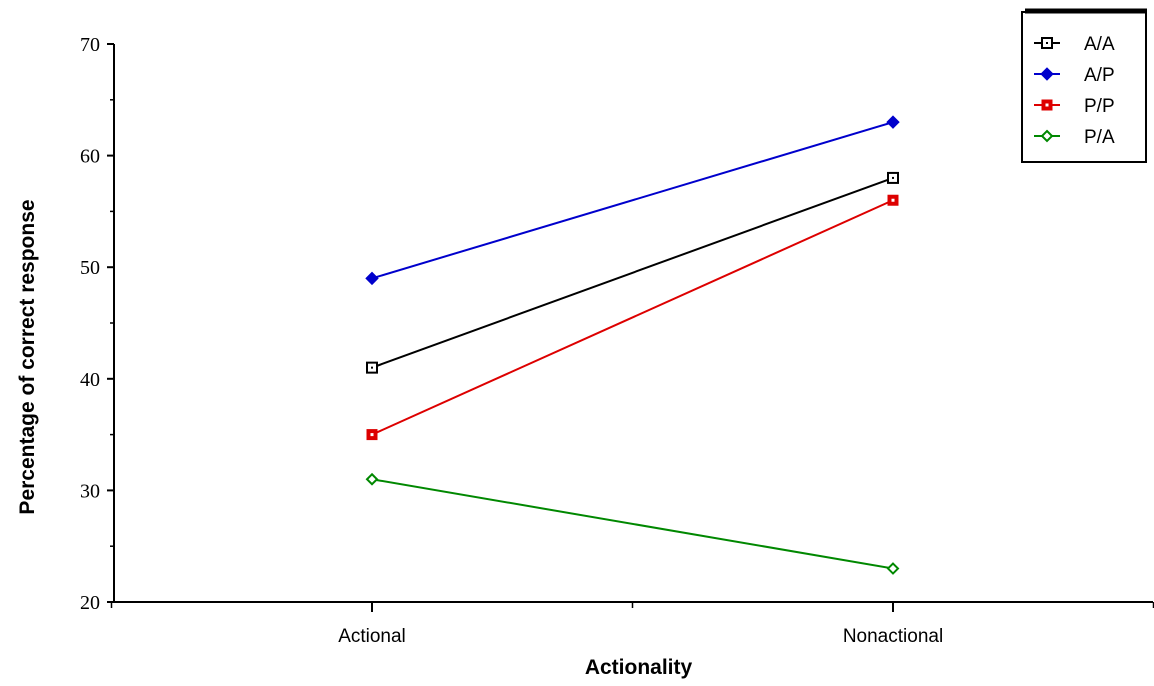 The height and width of the screenshot is (686, 1154). Describe the element at coordinates (1074, 106) in the screenshot. I see `legend-item: P/P` at that location.